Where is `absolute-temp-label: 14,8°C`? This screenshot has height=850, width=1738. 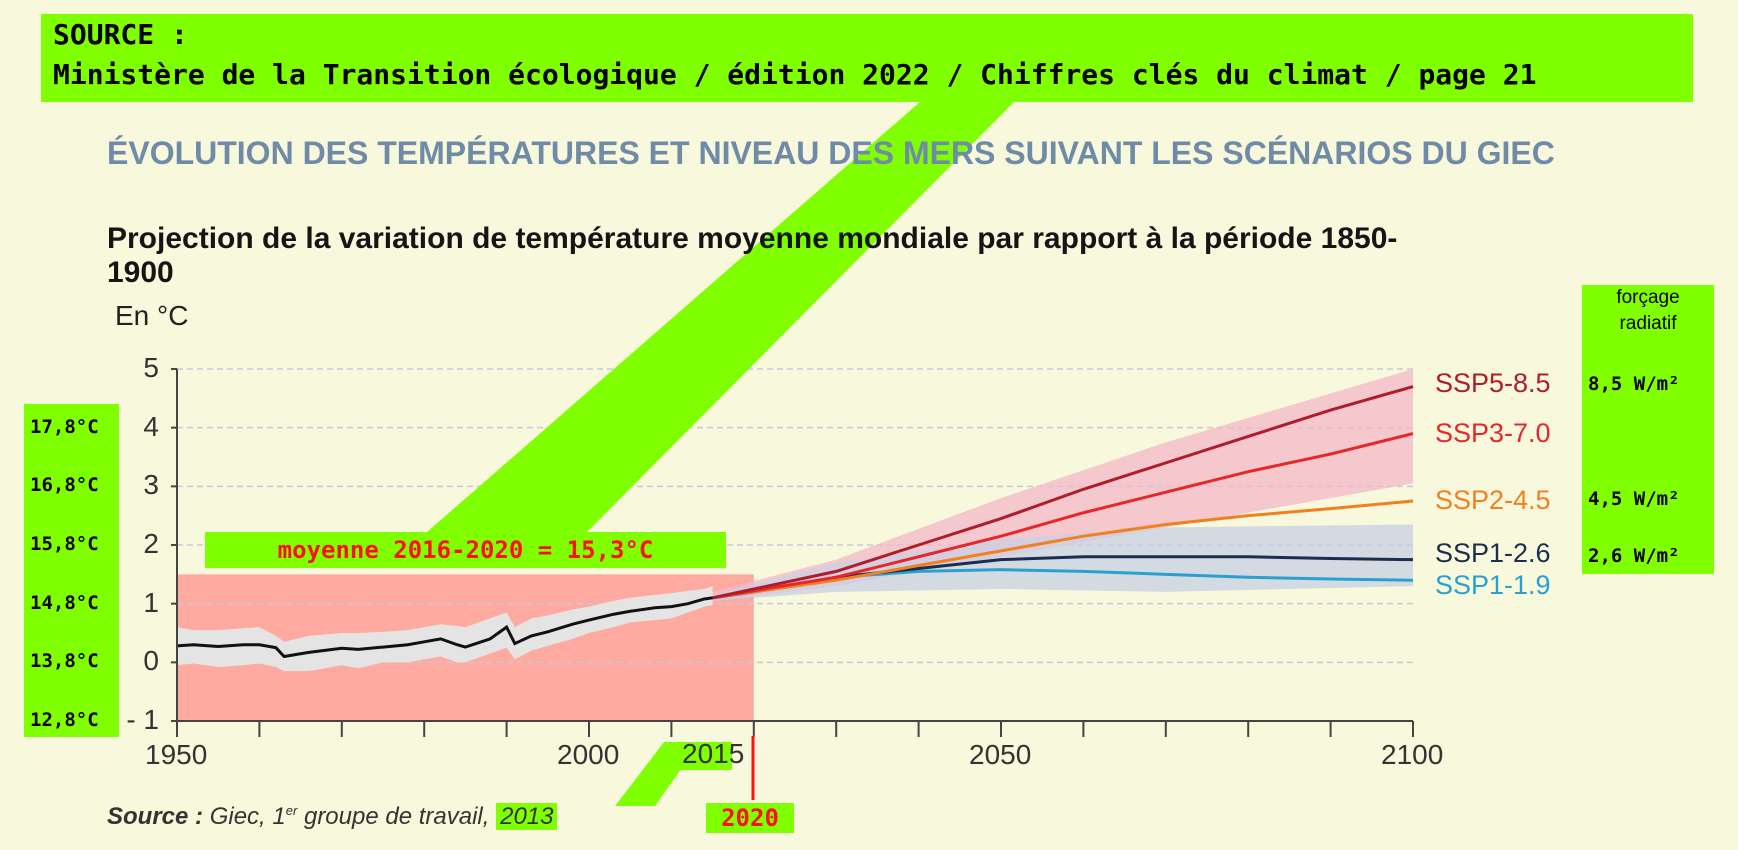 absolute-temp-label: 14,8°C is located at coordinates (64, 602).